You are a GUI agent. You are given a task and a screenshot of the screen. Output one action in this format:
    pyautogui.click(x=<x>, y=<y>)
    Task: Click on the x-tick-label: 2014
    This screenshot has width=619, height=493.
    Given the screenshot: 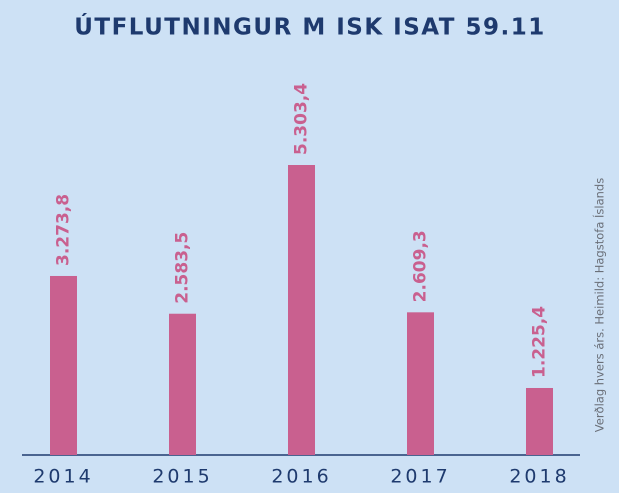 What is the action you would take?
    pyautogui.click(x=63, y=477)
    